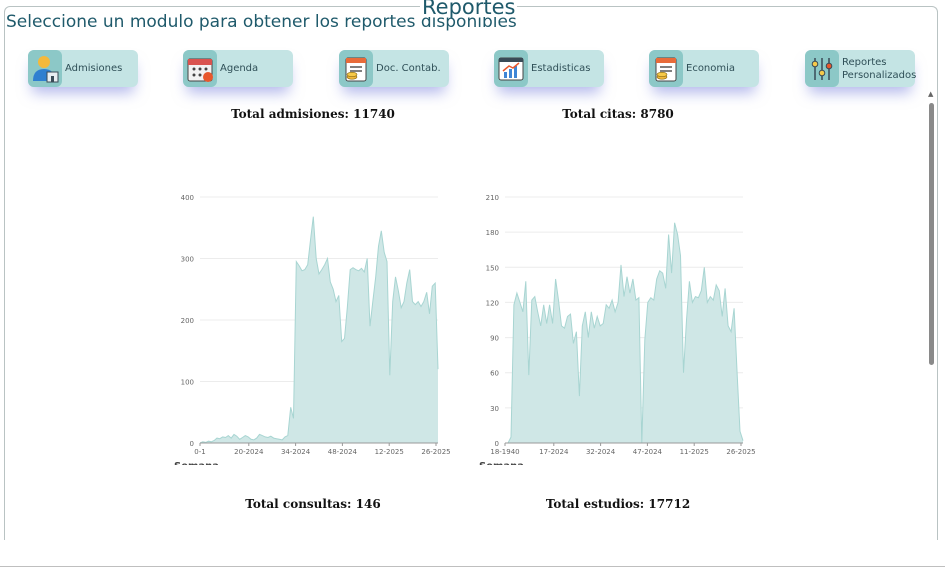 The width and height of the screenshot is (945, 577). I want to click on module-button-doc-contab: Doc. Contab., so click(394, 68).